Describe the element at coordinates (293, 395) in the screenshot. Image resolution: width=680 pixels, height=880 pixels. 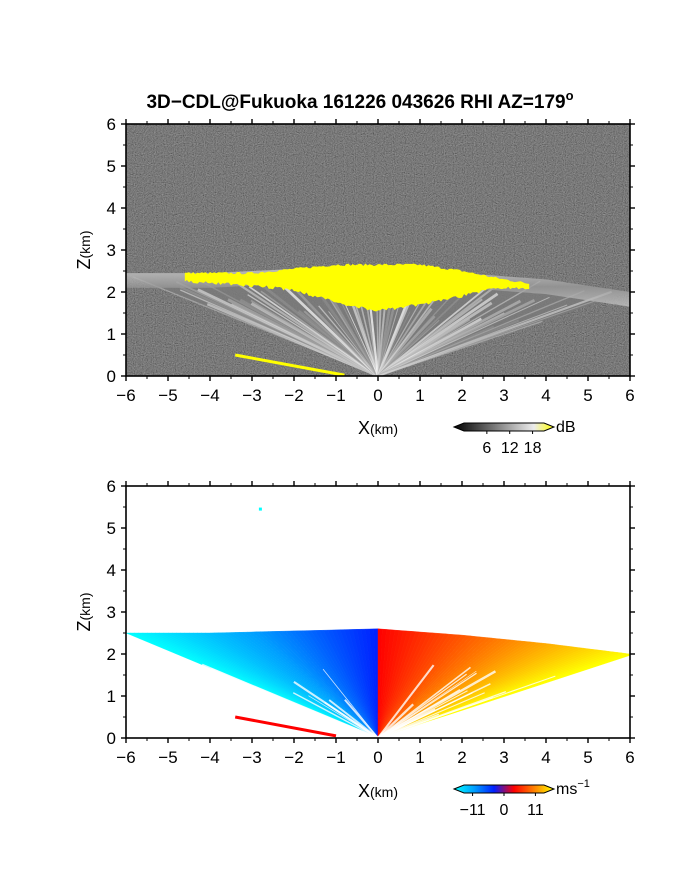
I see `x-tick-label: −2` at that location.